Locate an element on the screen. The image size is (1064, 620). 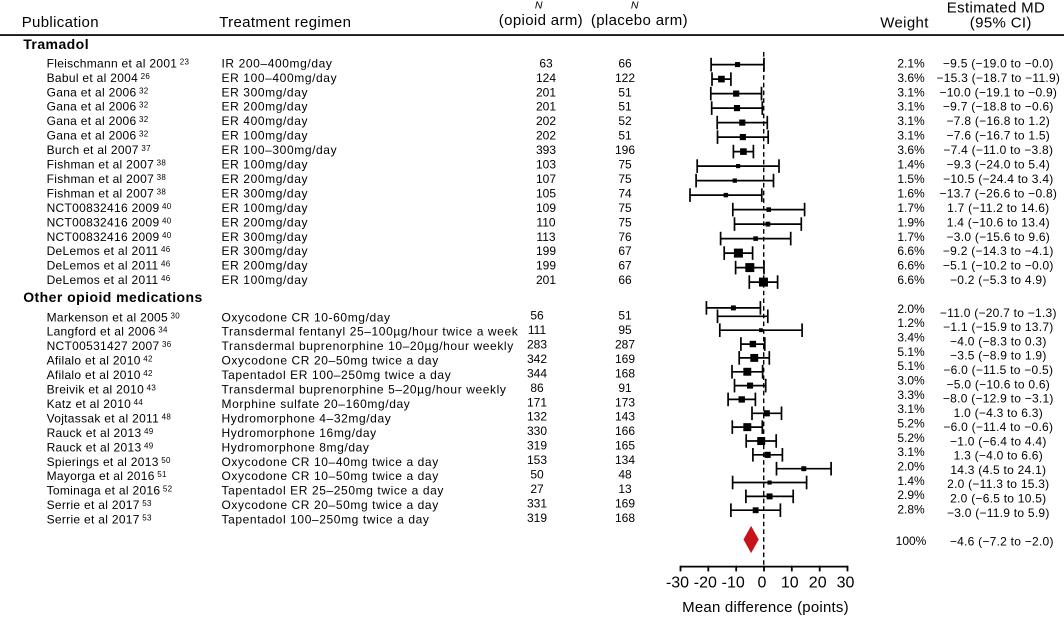
svg-text: N is located at coordinates (539, 6).